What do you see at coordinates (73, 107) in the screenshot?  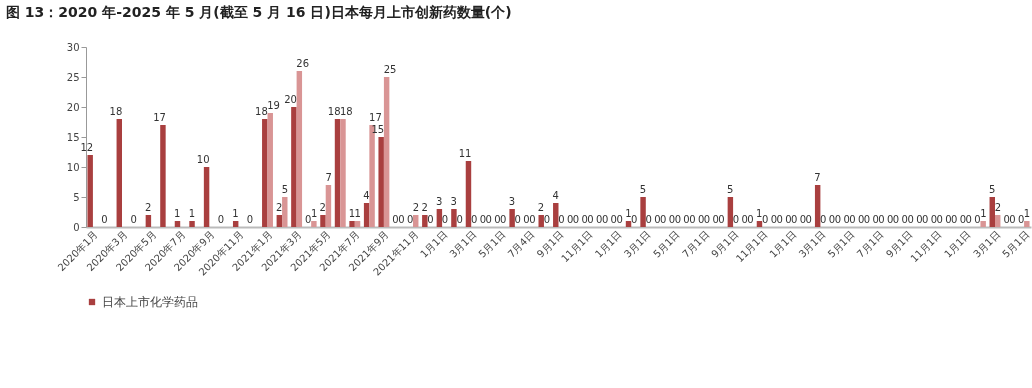 I see `y-tick-label: 20` at bounding box center [73, 107].